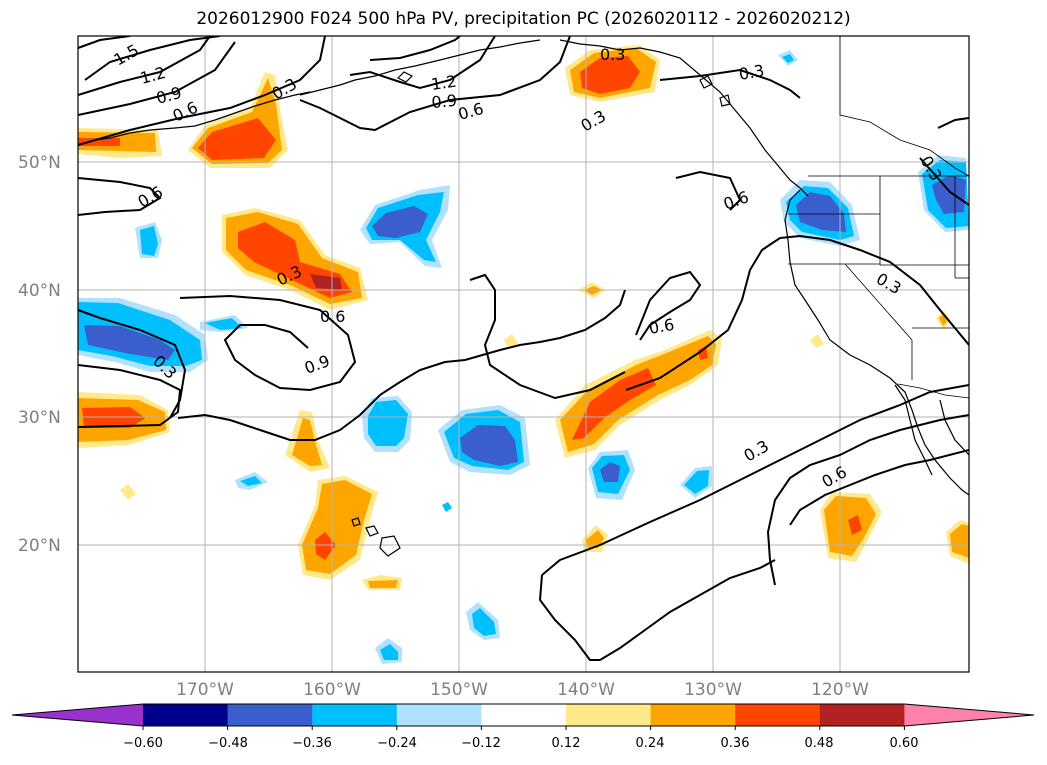  What do you see at coordinates (39, 546) in the screenshot?
I see `lat-label-20n: 20°N` at bounding box center [39, 546].